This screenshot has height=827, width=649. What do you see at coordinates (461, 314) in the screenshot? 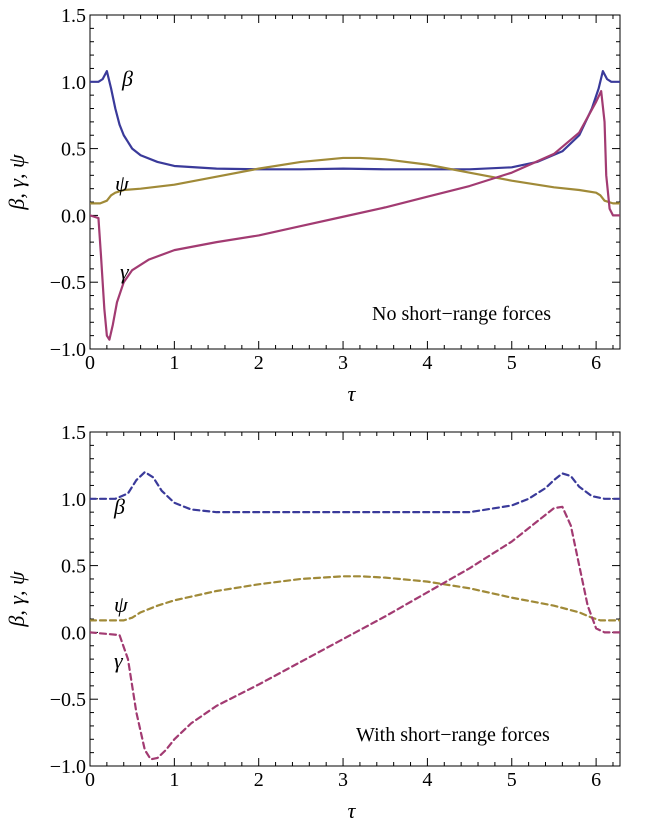
I see `panel-annotation: No short−range forces` at bounding box center [461, 314].